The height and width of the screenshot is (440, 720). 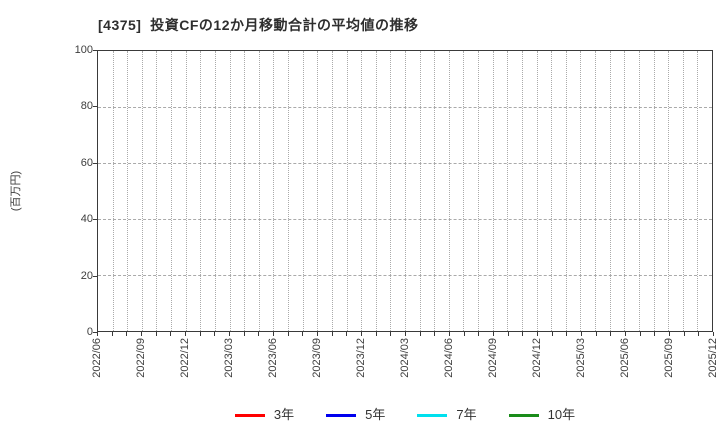 I want to click on legend-item: 10年, so click(x=542, y=415).